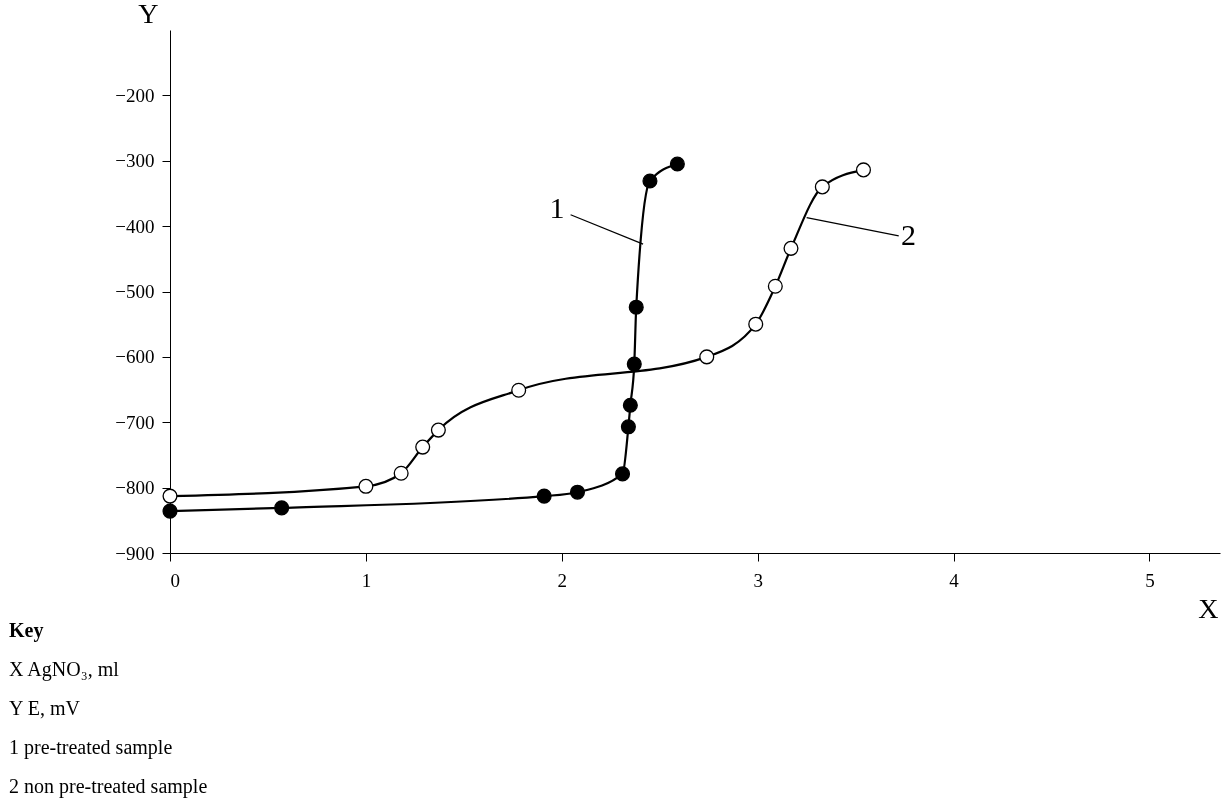 This screenshot has width=1224, height=799. What do you see at coordinates (758, 580) in the screenshot?
I see `x-tick-label: 3` at bounding box center [758, 580].